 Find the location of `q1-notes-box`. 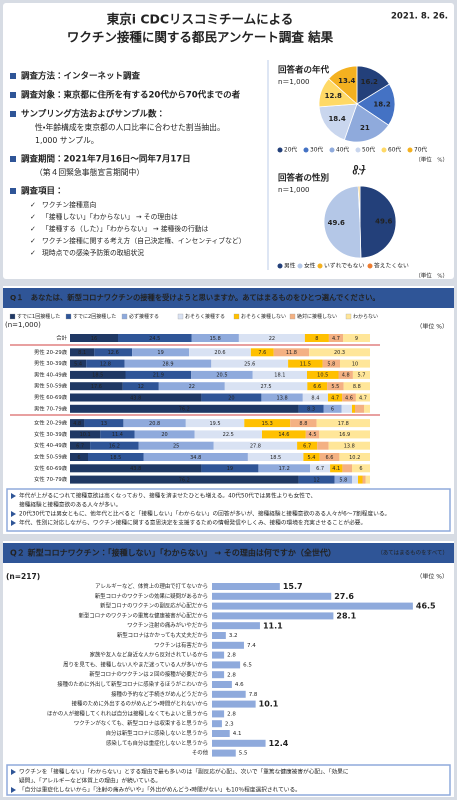

q1-notes-box is located at coordinates (228, 510).